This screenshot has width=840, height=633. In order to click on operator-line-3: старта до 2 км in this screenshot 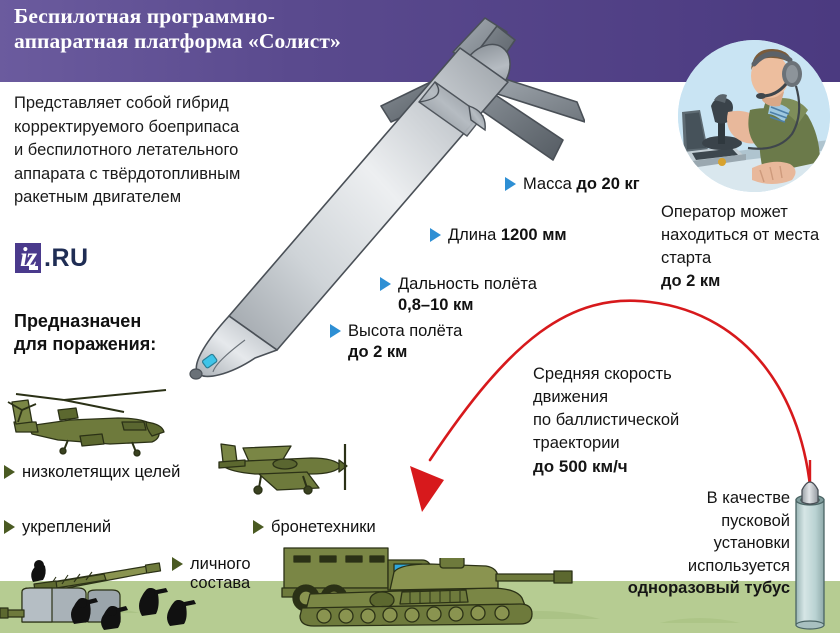, I will do `click(749, 270)`.